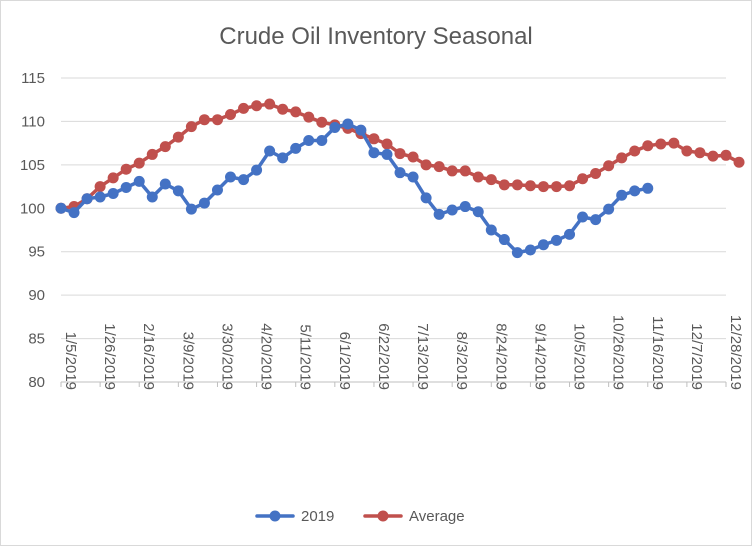 This screenshot has width=752, height=546. I want to click on y-tick-label: 100, so click(32, 208).